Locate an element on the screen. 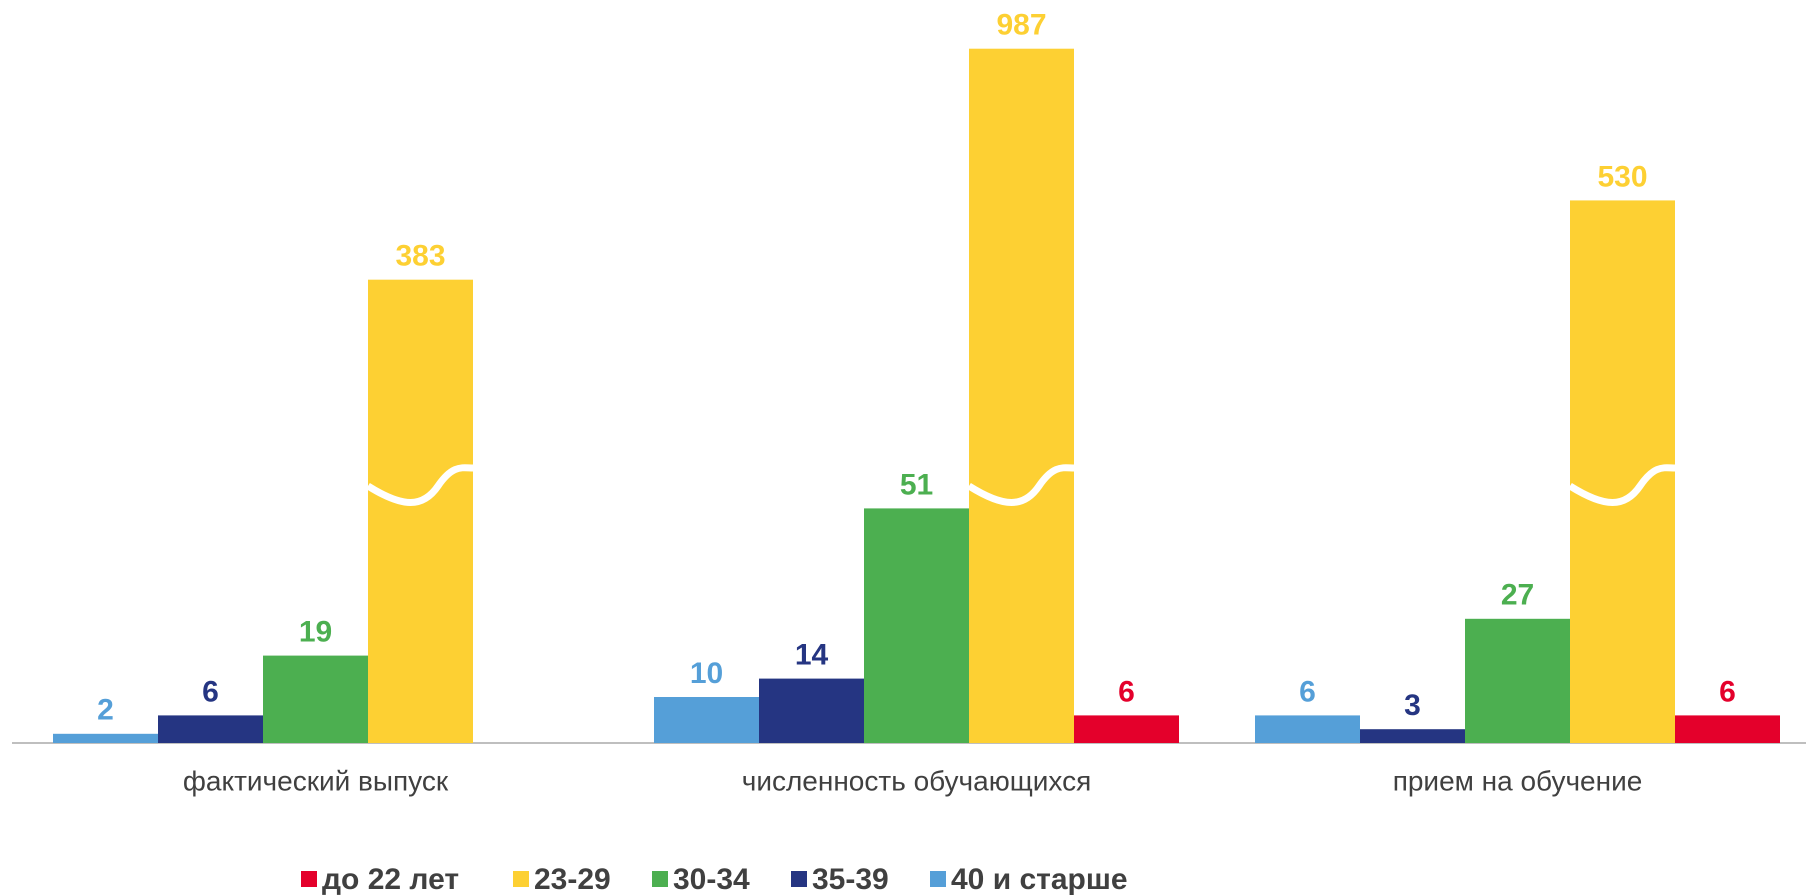  data-label: 2 is located at coordinates (105, 710).